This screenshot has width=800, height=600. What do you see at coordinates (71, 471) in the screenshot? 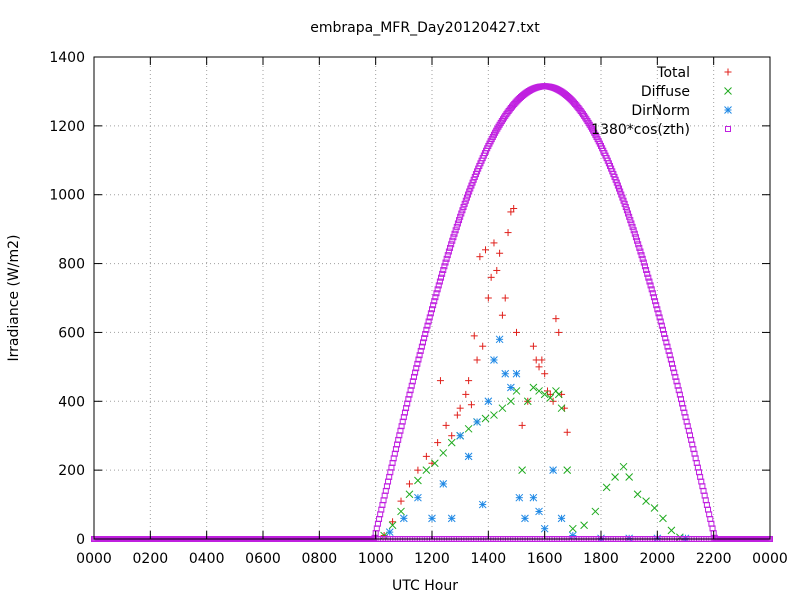
I see `y-tick-label: 200` at bounding box center [71, 471].